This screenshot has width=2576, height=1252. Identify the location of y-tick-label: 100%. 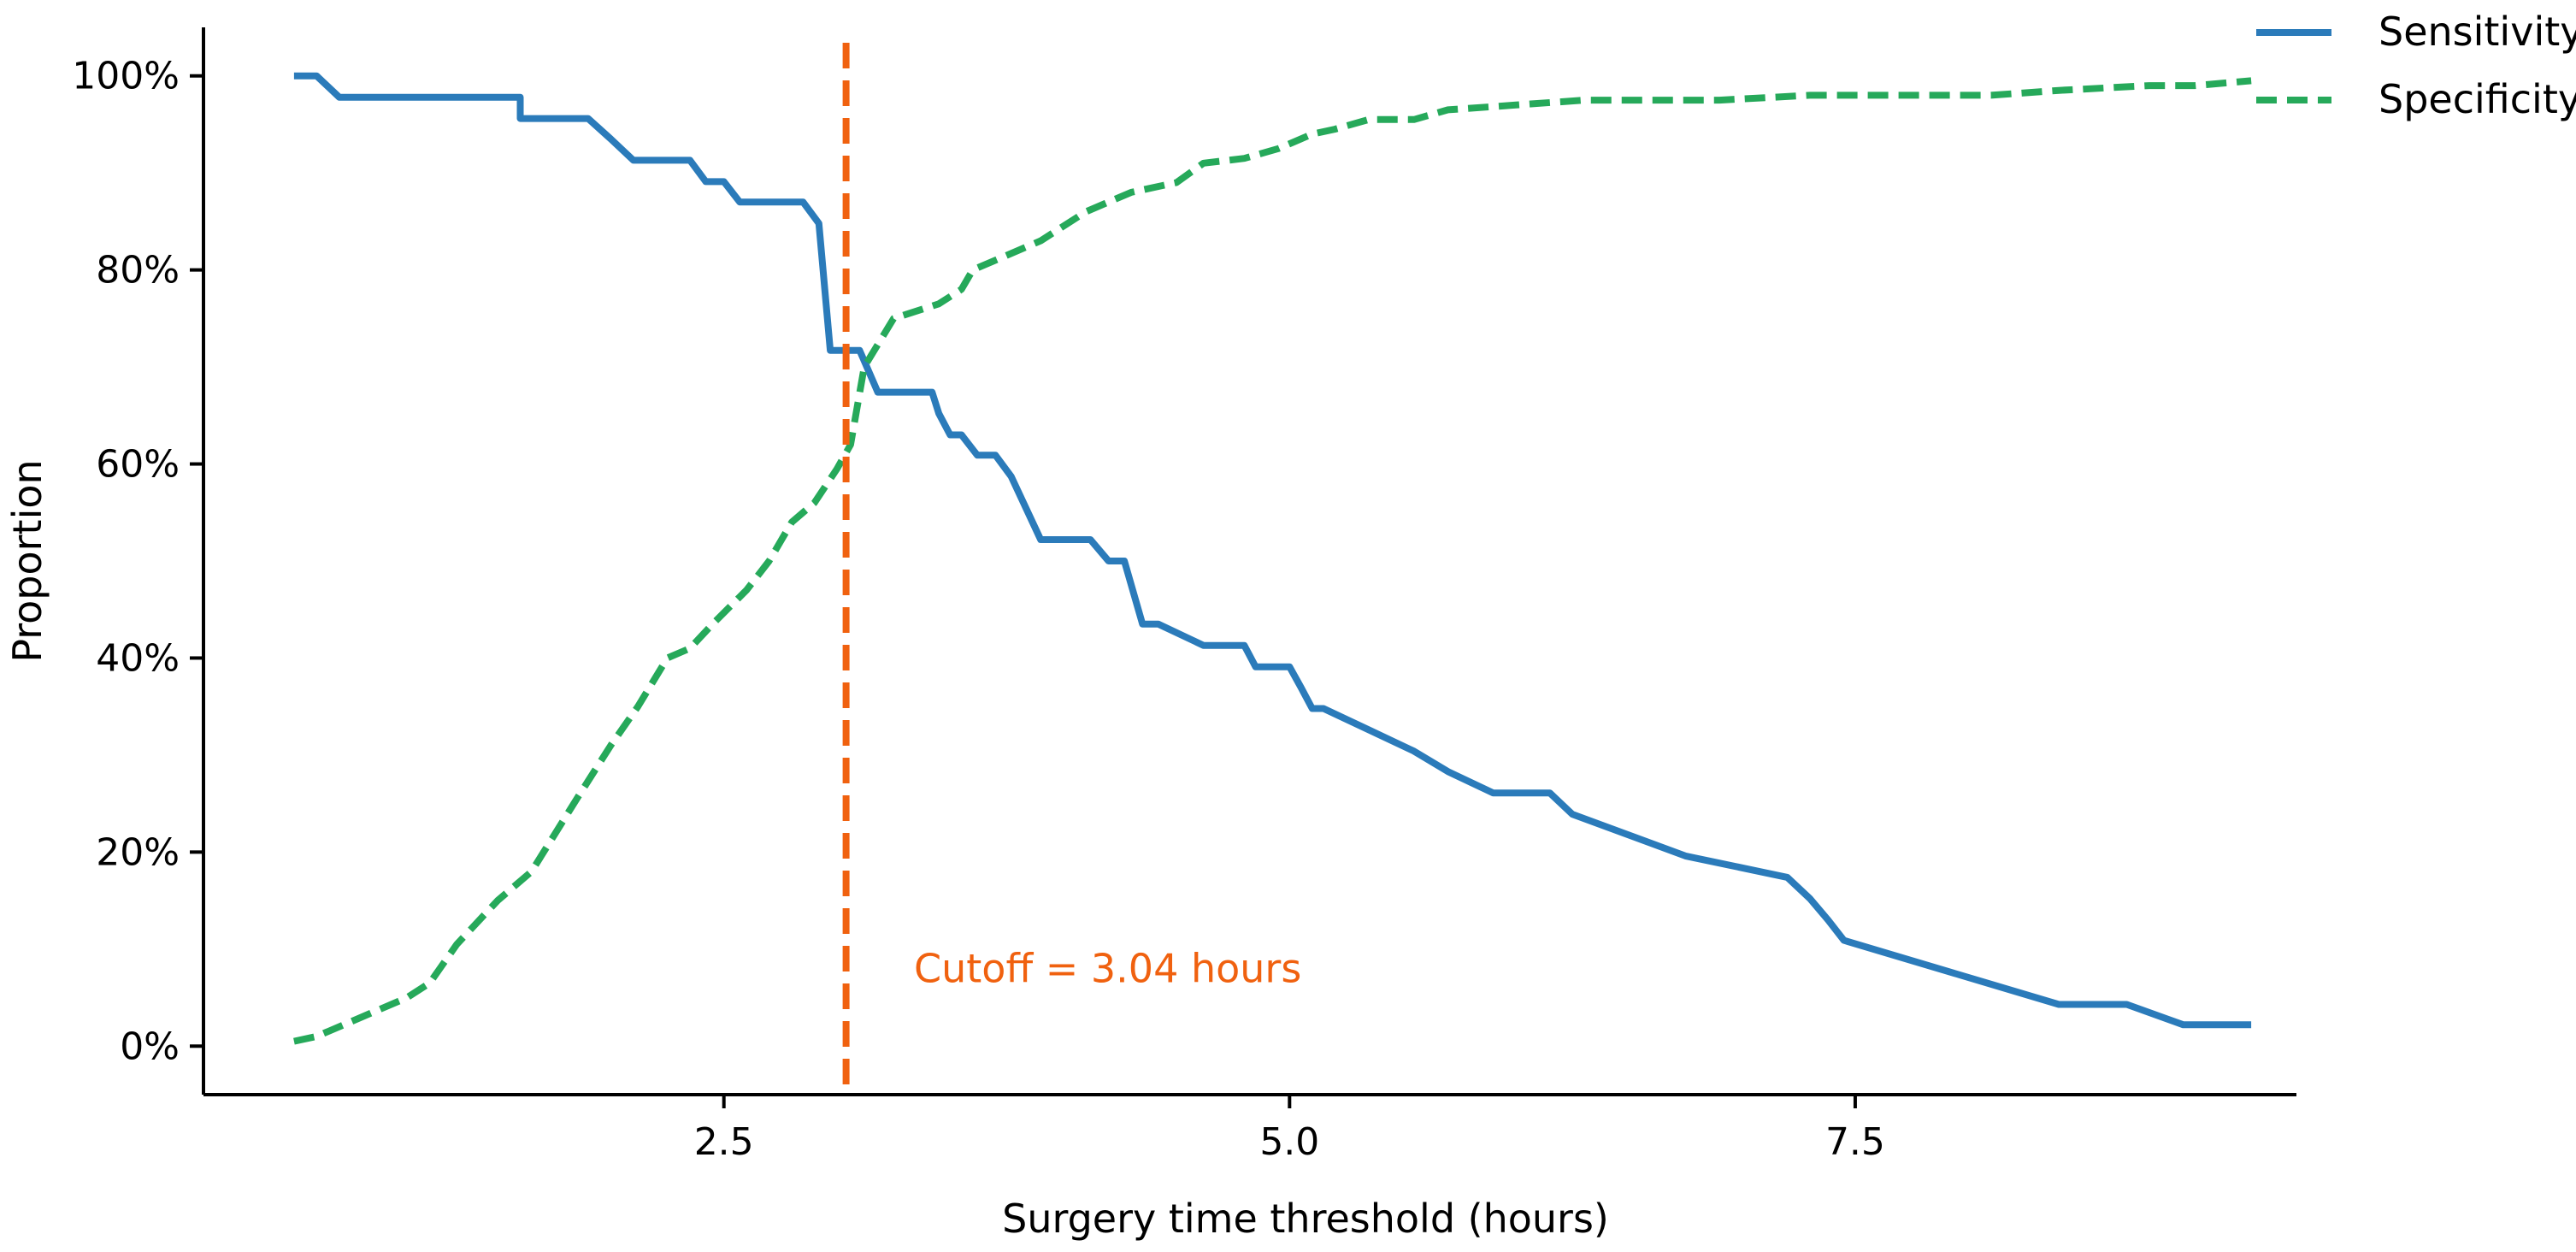
(126, 76).